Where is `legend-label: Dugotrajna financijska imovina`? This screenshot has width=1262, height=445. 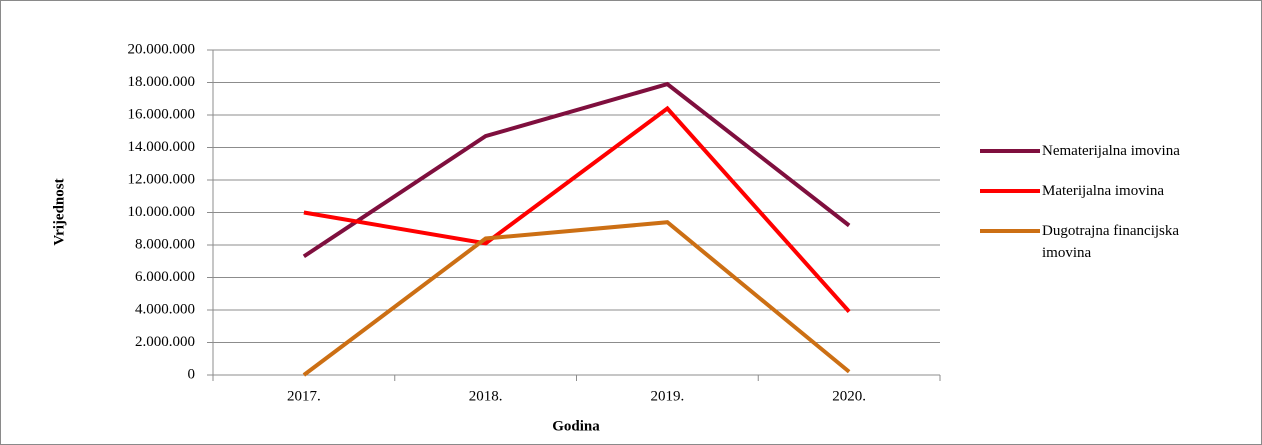 legend-label: Dugotrajna financijska imovina is located at coordinates (1111, 242).